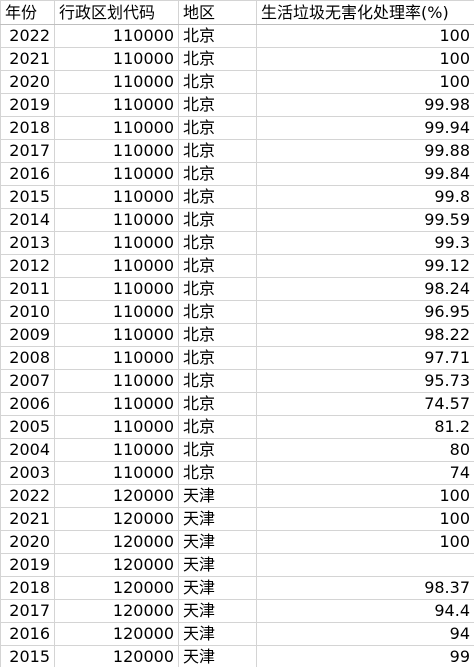  I want to click on header-rate: 生活垃圾无害化处理率(%), so click(365, 12).